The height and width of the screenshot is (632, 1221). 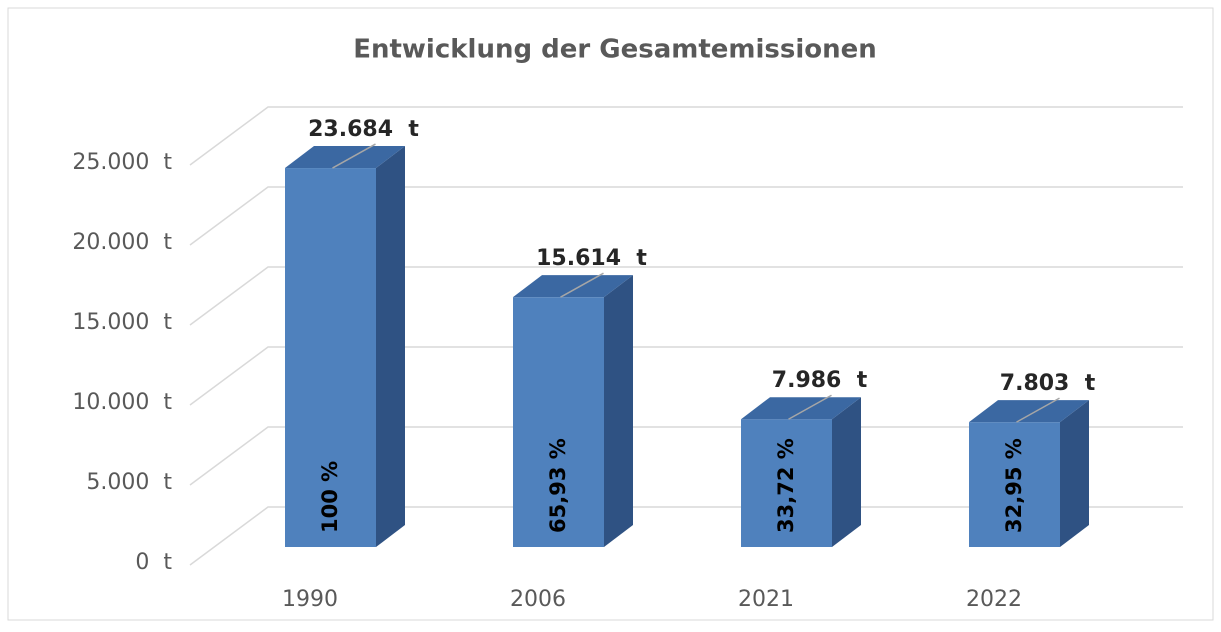 I want to click on x-tick-label: 2021, so click(x=766, y=599).